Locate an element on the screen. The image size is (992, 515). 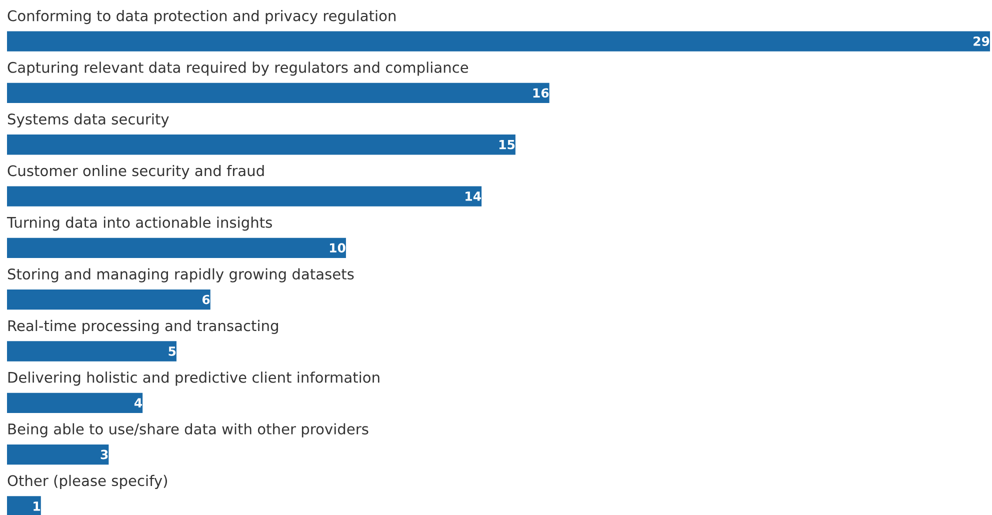
y-tick-label: Systems data security is located at coordinates (88, 120).